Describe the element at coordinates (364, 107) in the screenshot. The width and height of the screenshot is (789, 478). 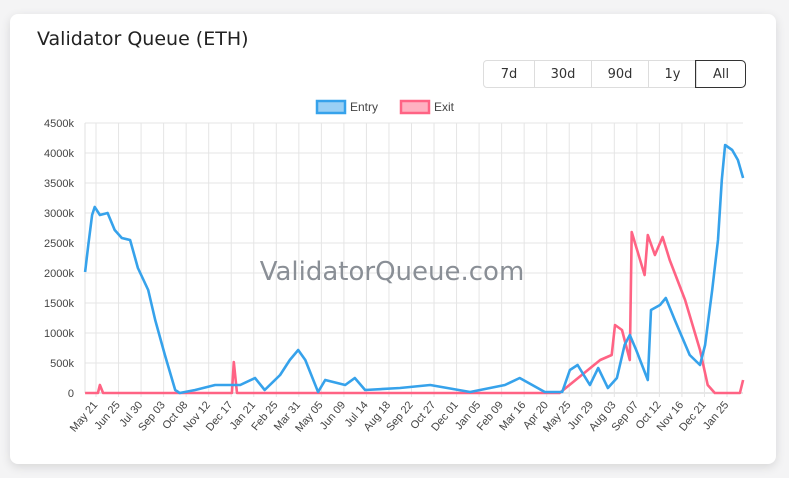
I see `legend-label-entry: Entry` at that location.